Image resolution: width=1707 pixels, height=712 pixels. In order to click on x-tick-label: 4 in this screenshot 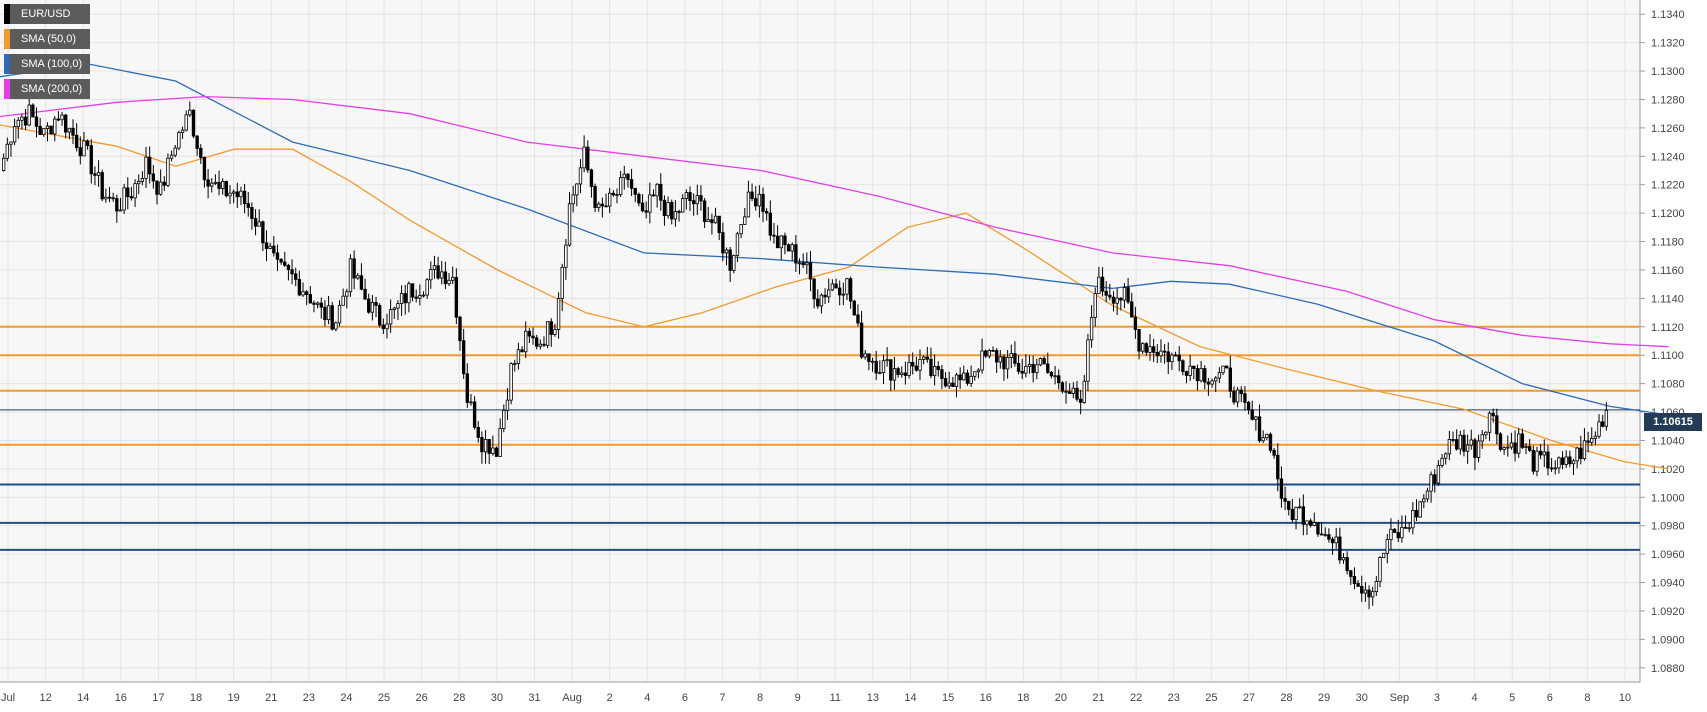, I will do `click(647, 698)`.